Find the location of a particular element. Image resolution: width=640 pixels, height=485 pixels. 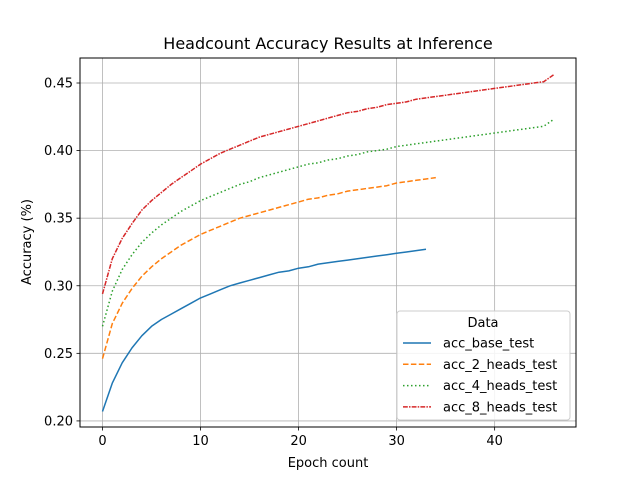

x-tick-label: 20 is located at coordinates (298, 441).